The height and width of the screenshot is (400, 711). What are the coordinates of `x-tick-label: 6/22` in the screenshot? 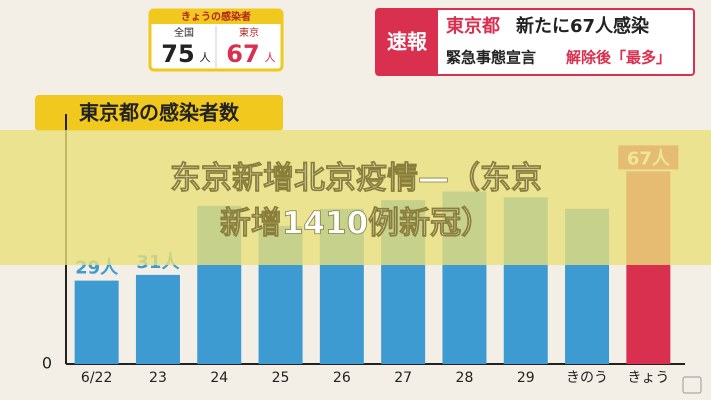 It's located at (96, 378).